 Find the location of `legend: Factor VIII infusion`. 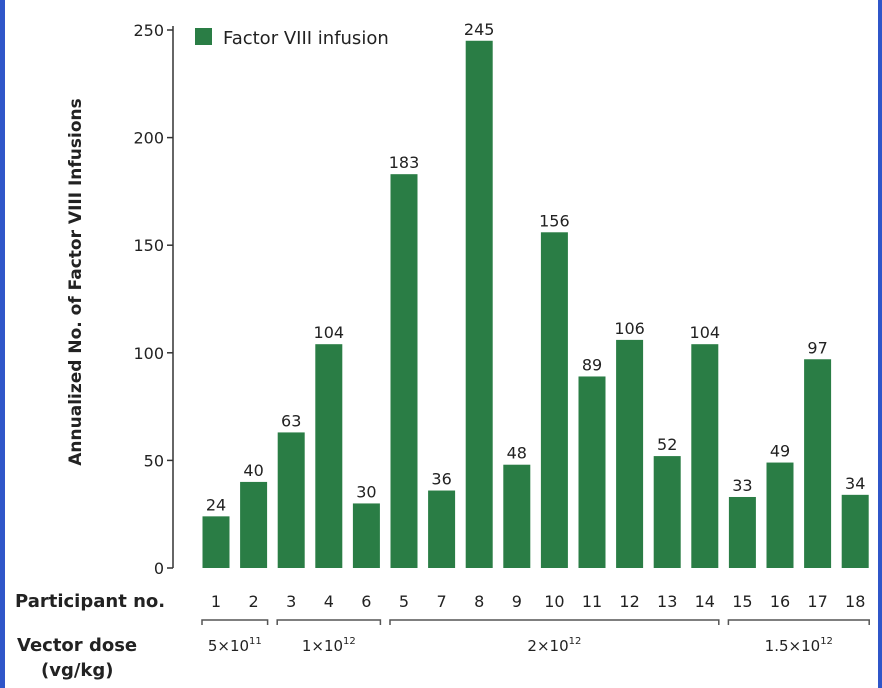

legend: Factor VIII infusion is located at coordinates (292, 38).